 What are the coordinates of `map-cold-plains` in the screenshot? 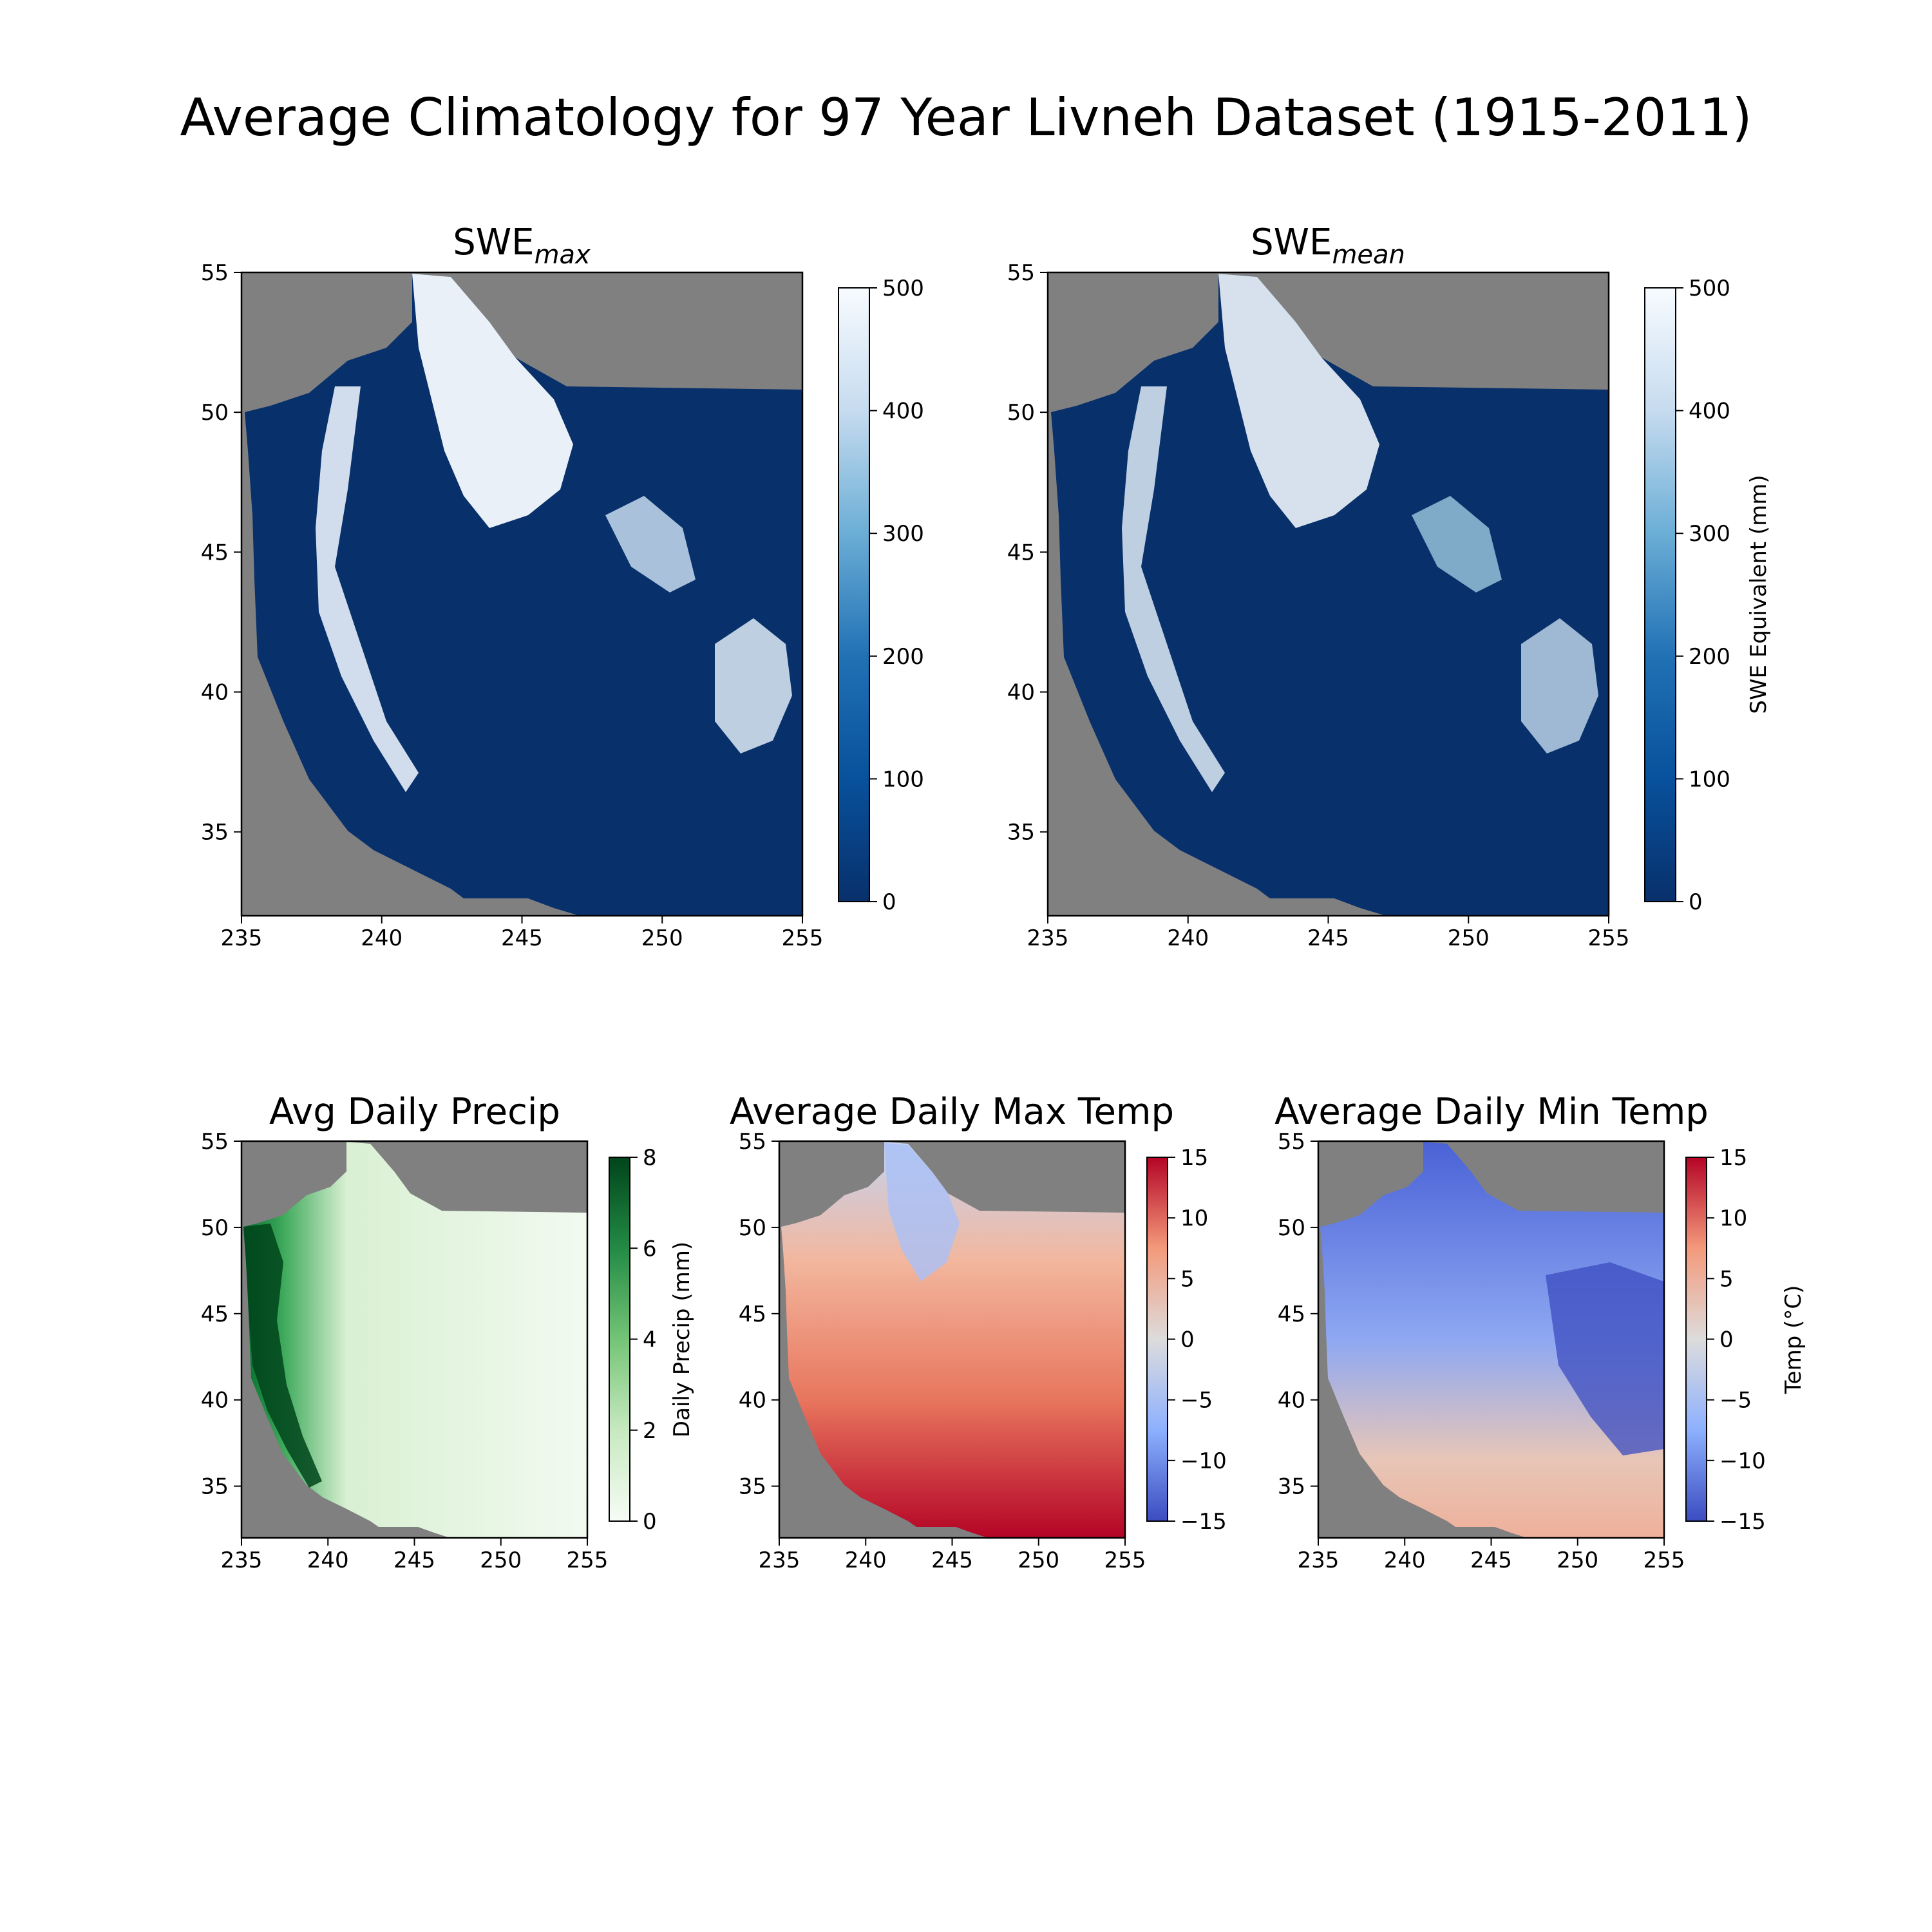 It's located at (1605, 1358).